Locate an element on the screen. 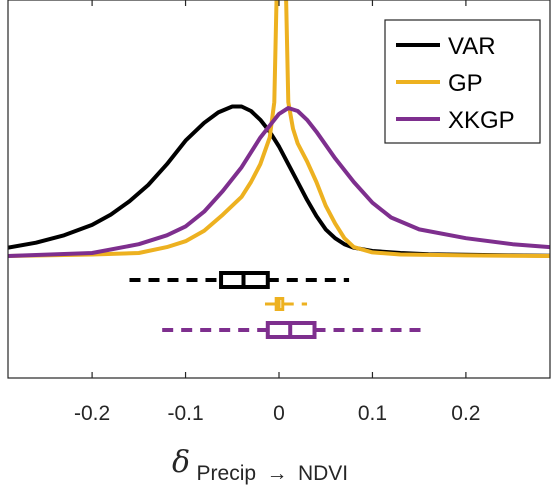 The image size is (558, 495). legend-label: VAR is located at coordinates (472, 46).